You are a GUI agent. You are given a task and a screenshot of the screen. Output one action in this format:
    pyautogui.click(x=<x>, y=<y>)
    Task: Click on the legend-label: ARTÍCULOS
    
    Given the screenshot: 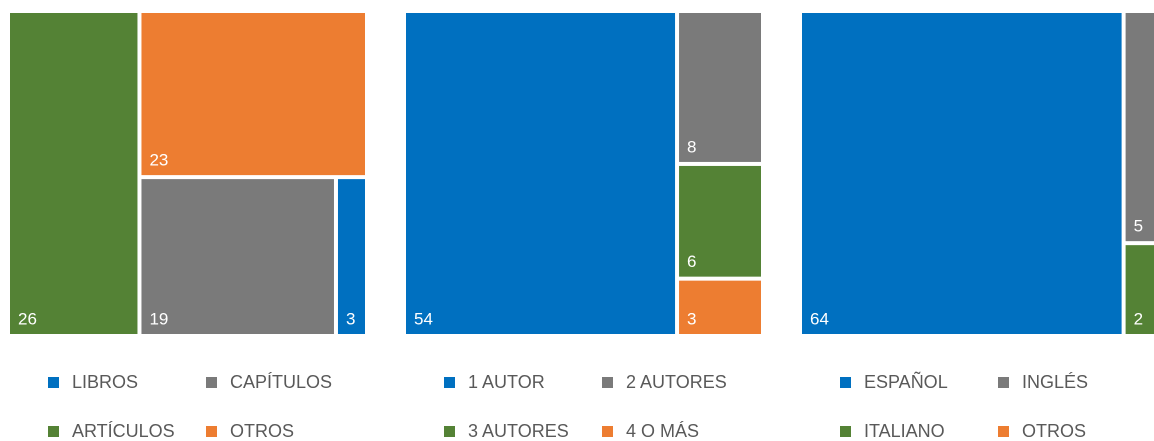 What is the action you would take?
    pyautogui.click(x=123, y=431)
    